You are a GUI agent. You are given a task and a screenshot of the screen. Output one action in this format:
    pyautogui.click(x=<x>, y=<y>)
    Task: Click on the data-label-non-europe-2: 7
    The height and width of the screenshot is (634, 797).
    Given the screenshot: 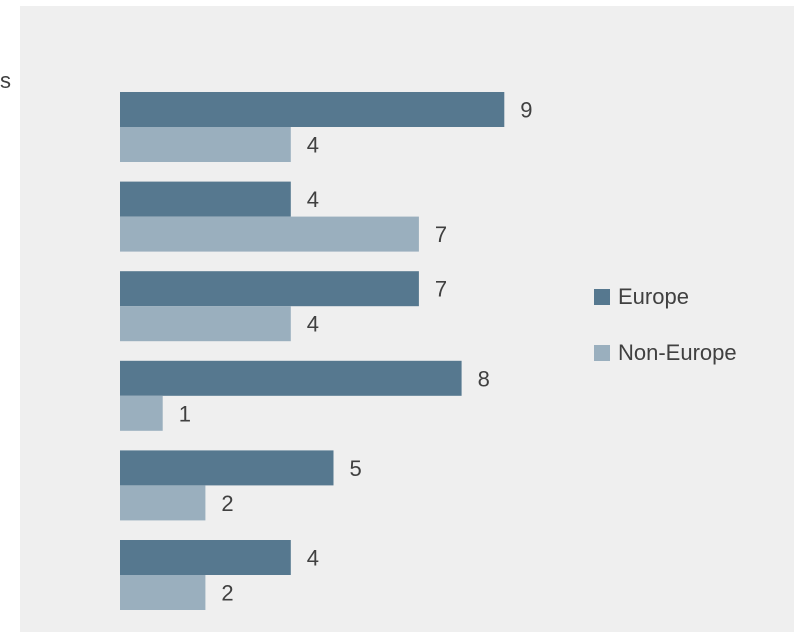 What is the action you would take?
    pyautogui.click(x=441, y=234)
    